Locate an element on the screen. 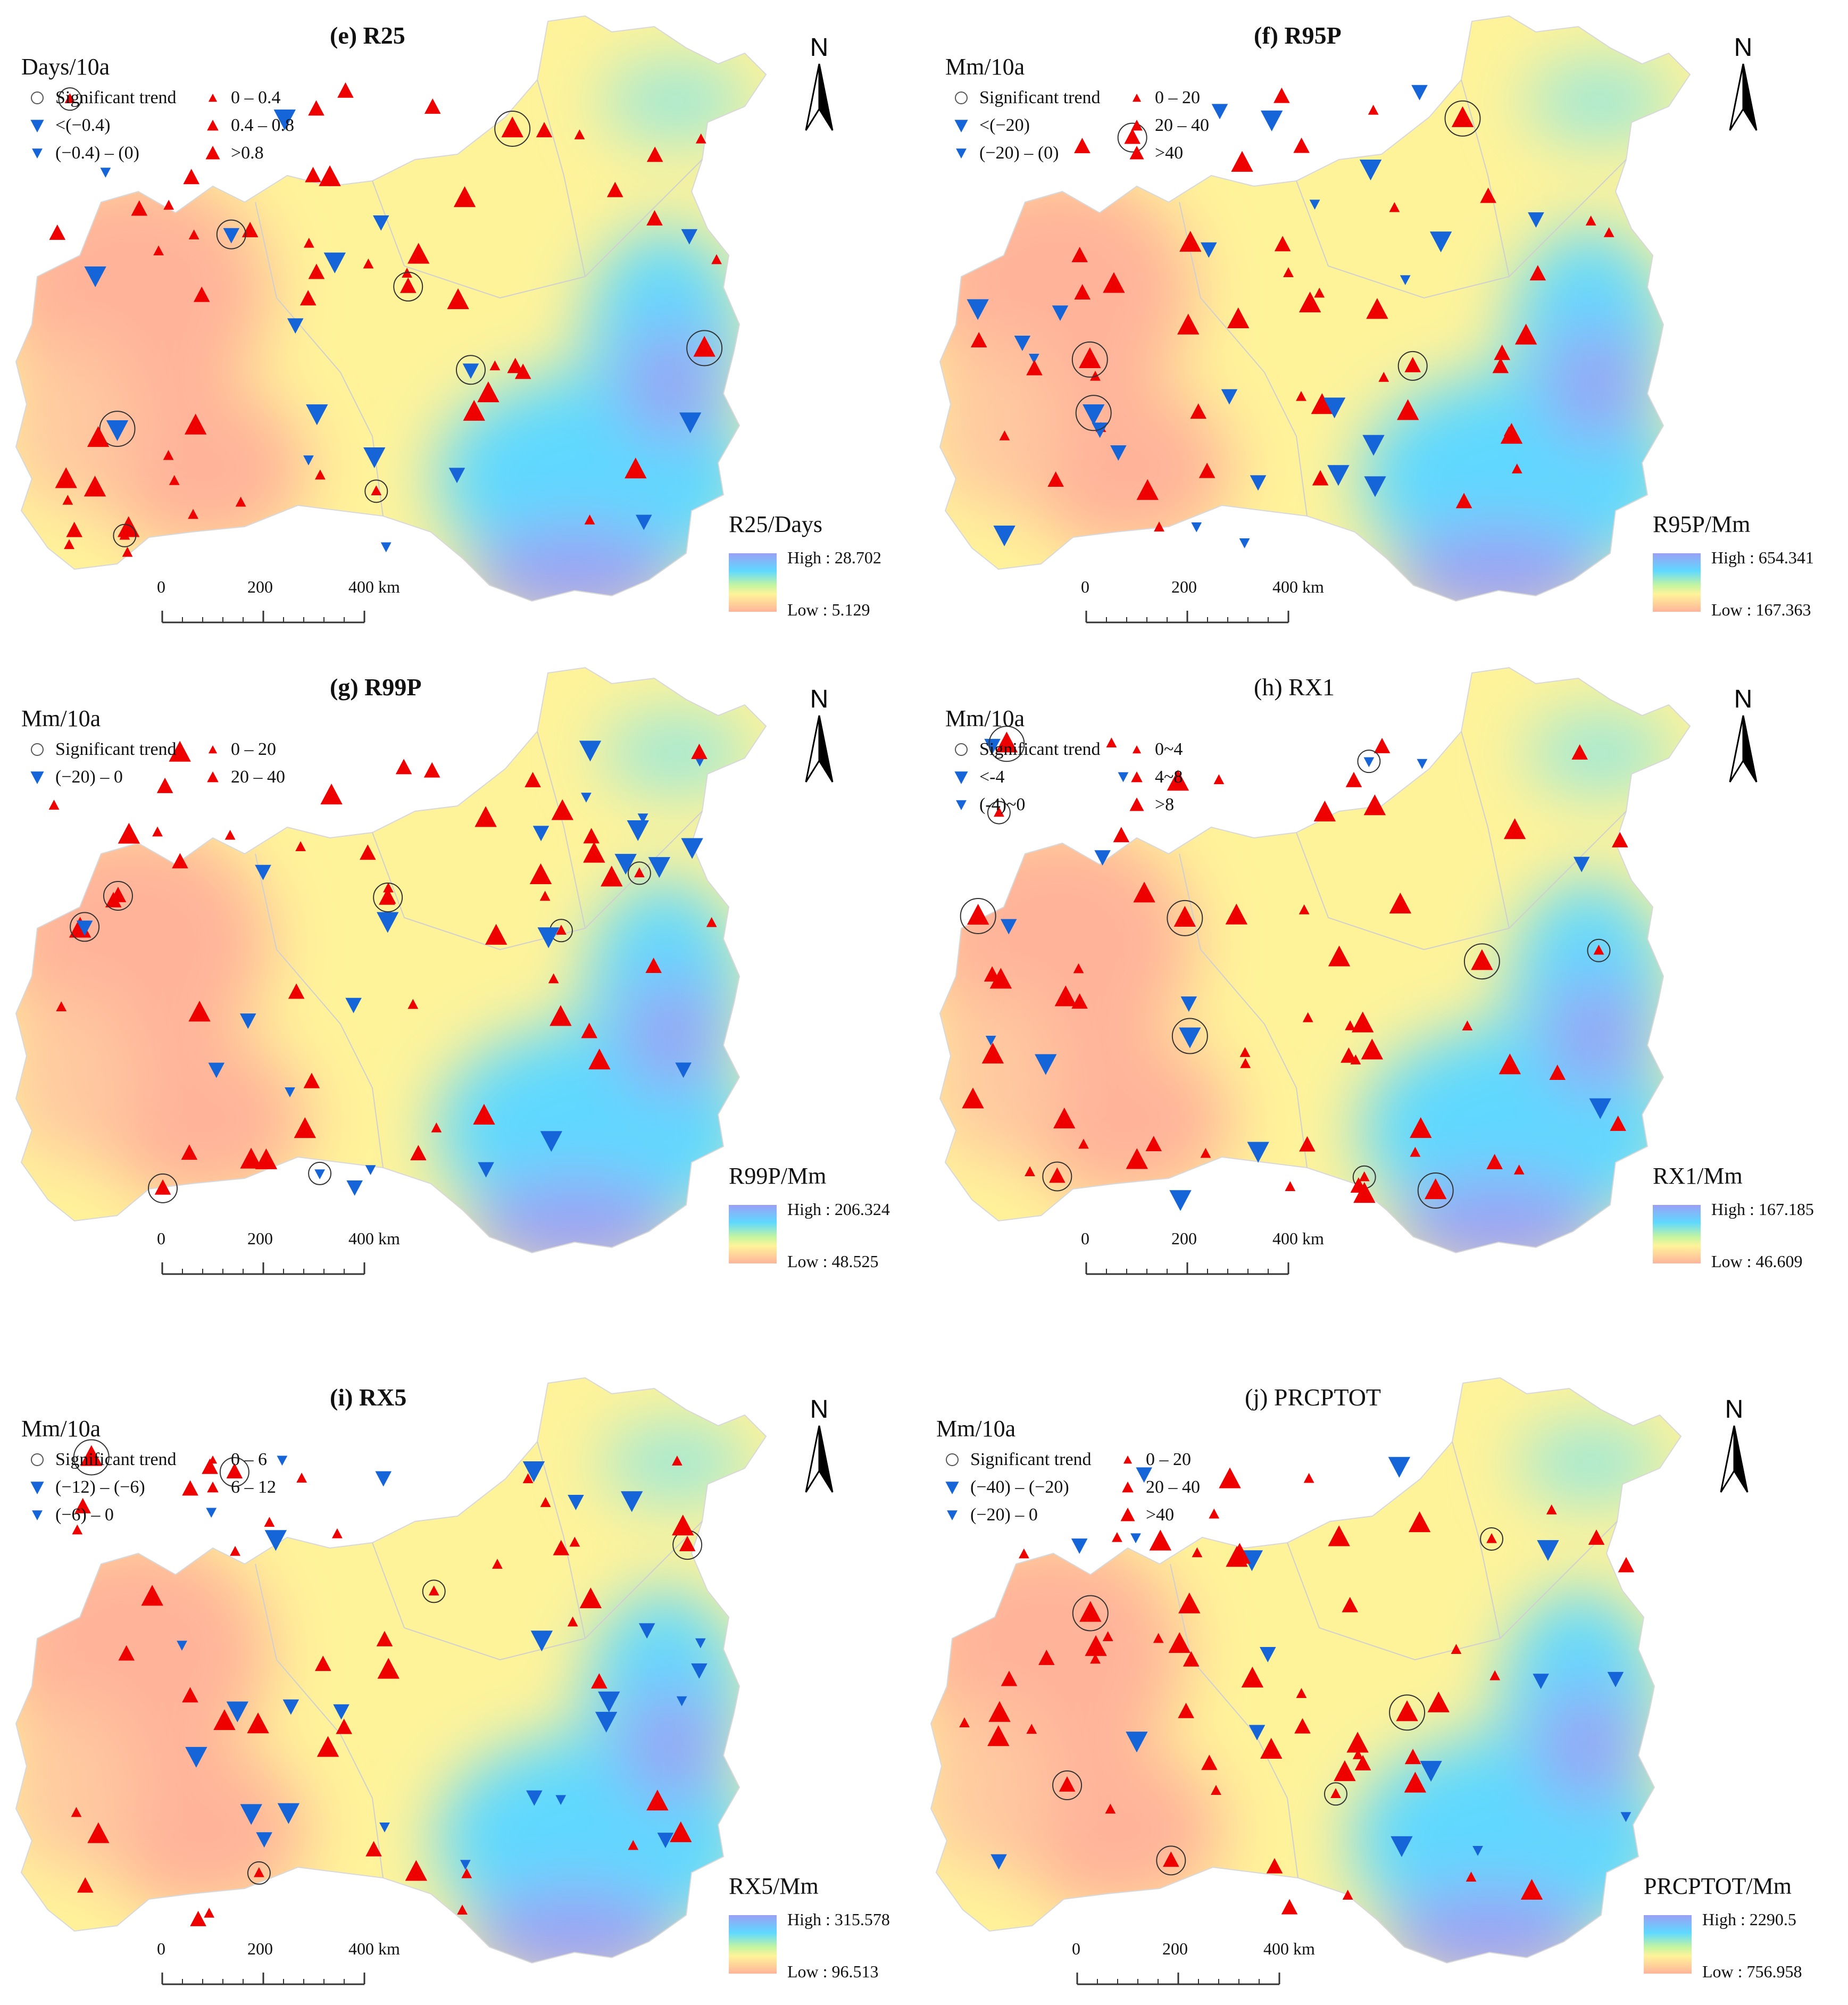  legend-item: 0.4 – 0.8 is located at coordinates (248, 125).